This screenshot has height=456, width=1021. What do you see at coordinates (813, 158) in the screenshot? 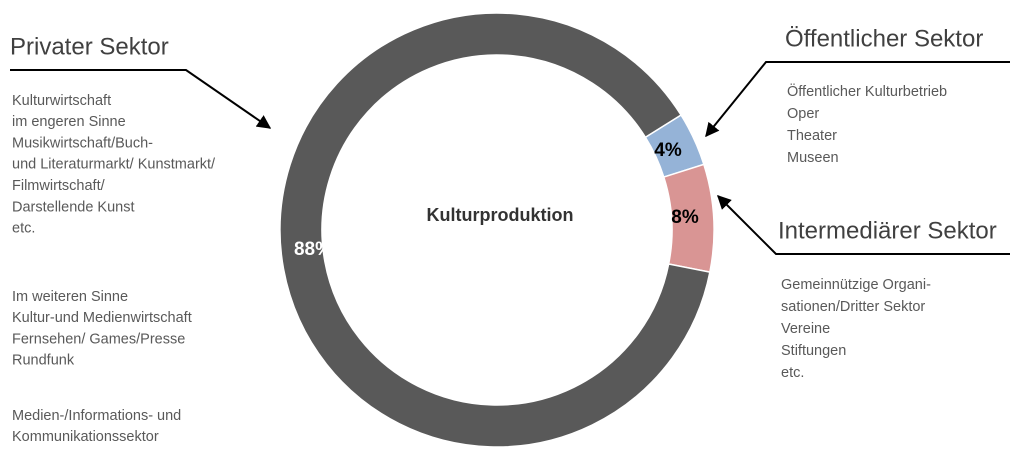
I see `sector-description: Museen` at bounding box center [813, 158].